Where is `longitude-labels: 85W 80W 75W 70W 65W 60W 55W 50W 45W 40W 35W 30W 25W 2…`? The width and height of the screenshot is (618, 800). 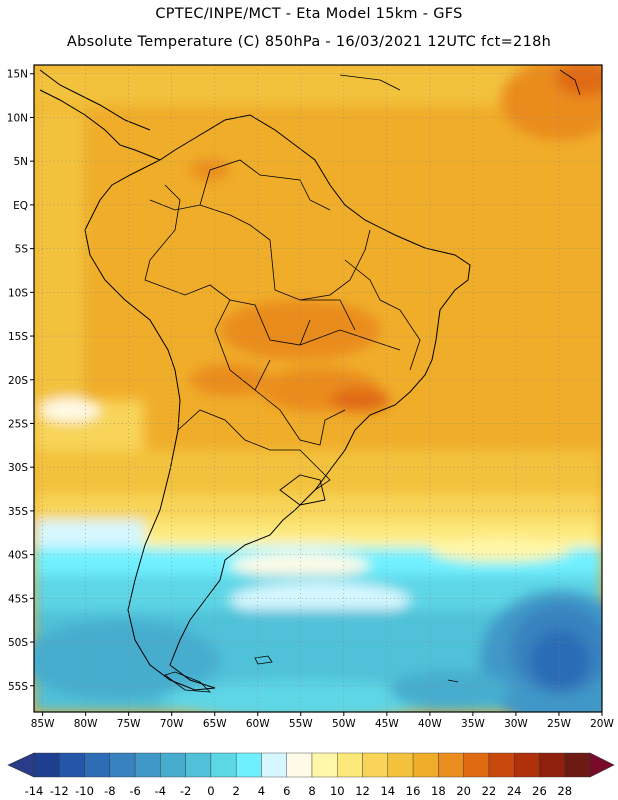 longitude-labels: 85W 80W 75W 70W 65W 60W 55W 50W 45W 40W 35W 30W 25W 2… is located at coordinates (323, 724).